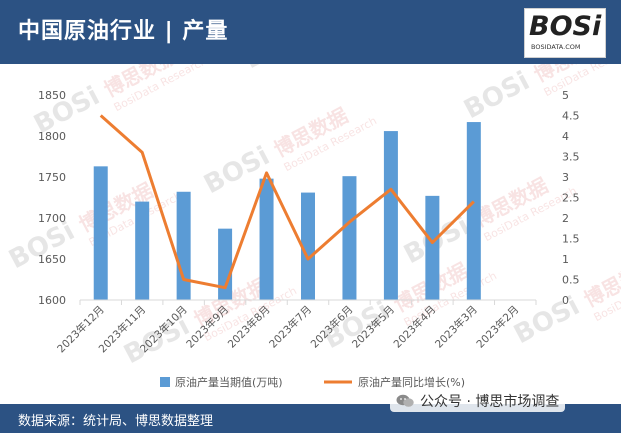 This screenshot has height=433, width=621. Describe the element at coordinates (565, 218) in the screenshot. I see `right-tick-label: 2` at that location.